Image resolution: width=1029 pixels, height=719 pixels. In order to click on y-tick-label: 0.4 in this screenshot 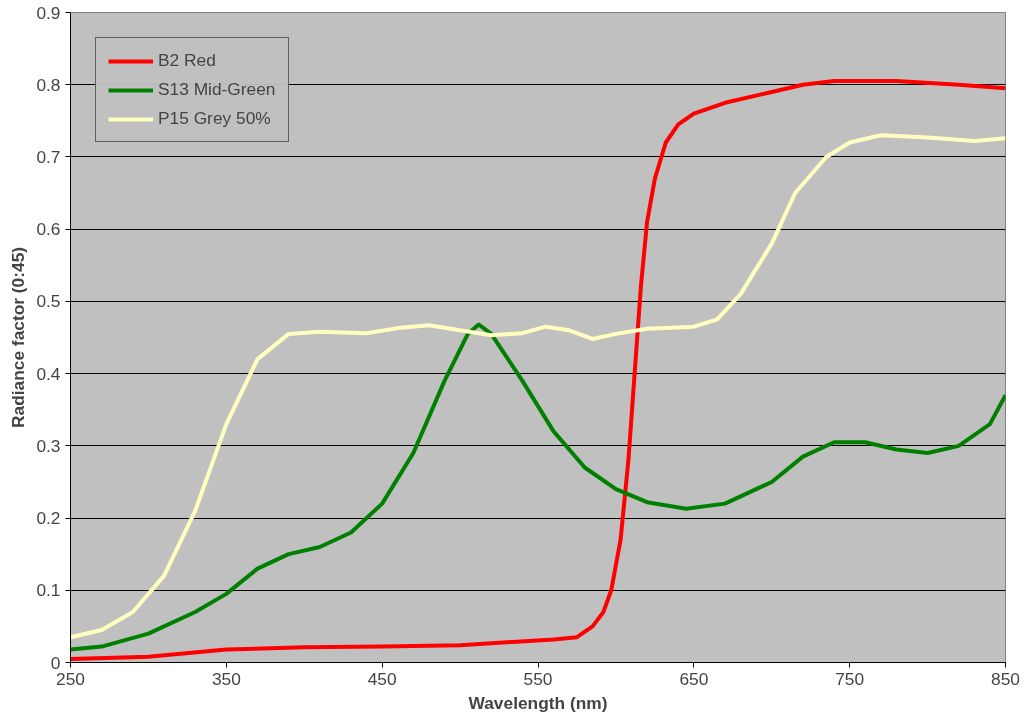, I will do `click(48, 373)`.